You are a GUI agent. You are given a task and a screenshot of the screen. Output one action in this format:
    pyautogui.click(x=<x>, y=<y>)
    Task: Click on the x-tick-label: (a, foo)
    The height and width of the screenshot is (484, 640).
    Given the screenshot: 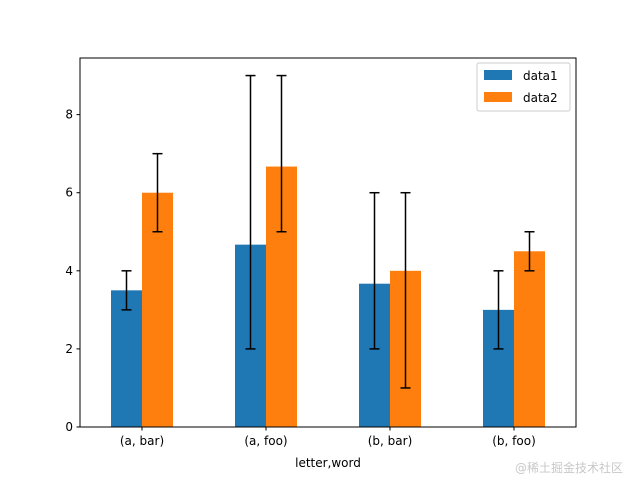 What is the action you would take?
    pyautogui.click(x=265, y=441)
    